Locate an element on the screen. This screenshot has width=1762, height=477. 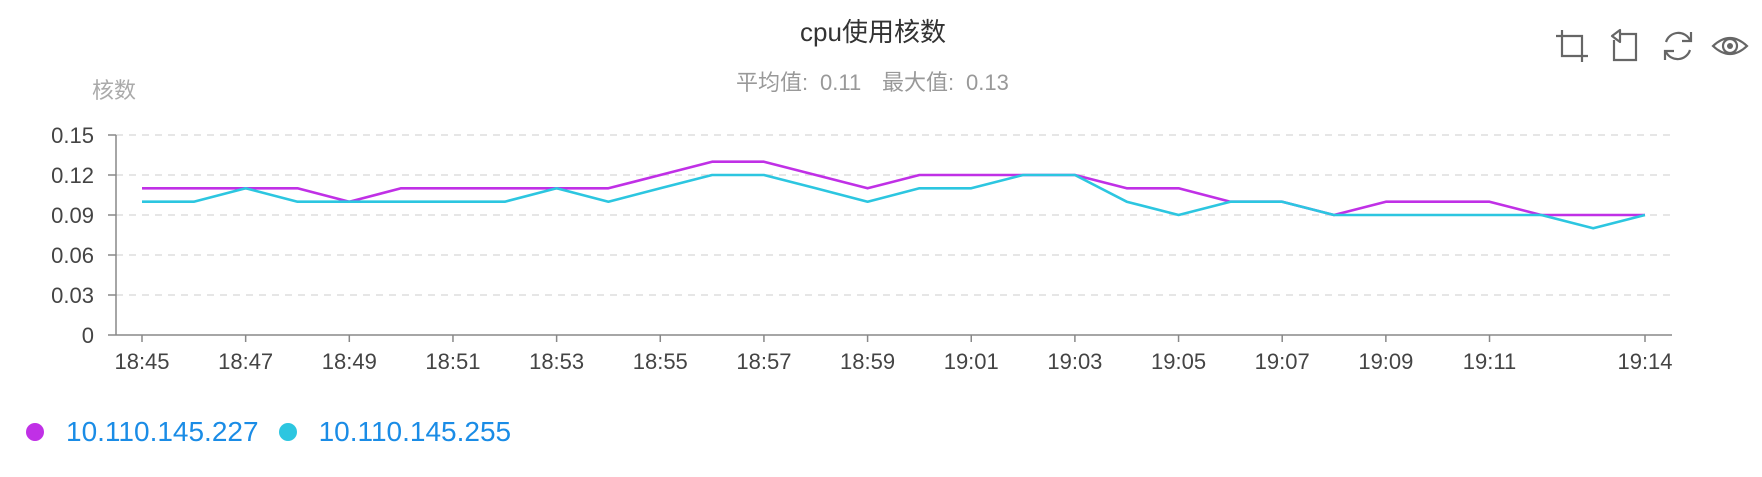
x-tick-label: 18:53 is located at coordinates (556, 361).